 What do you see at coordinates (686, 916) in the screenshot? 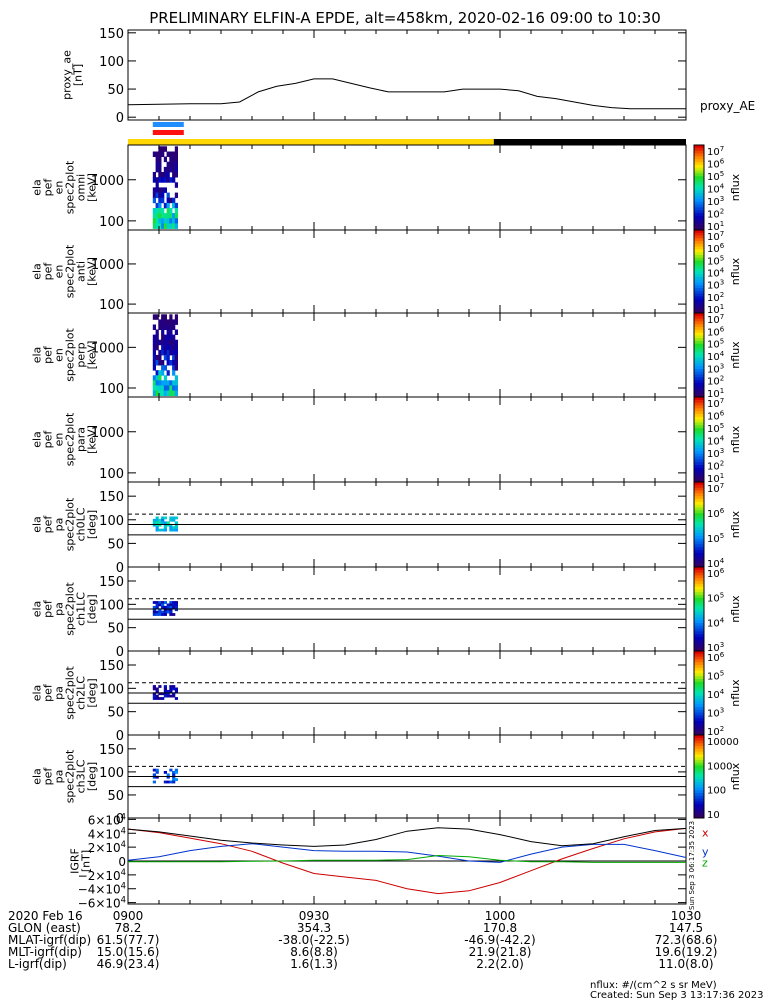
I see `orbit-info-value: 1030` at bounding box center [686, 916].